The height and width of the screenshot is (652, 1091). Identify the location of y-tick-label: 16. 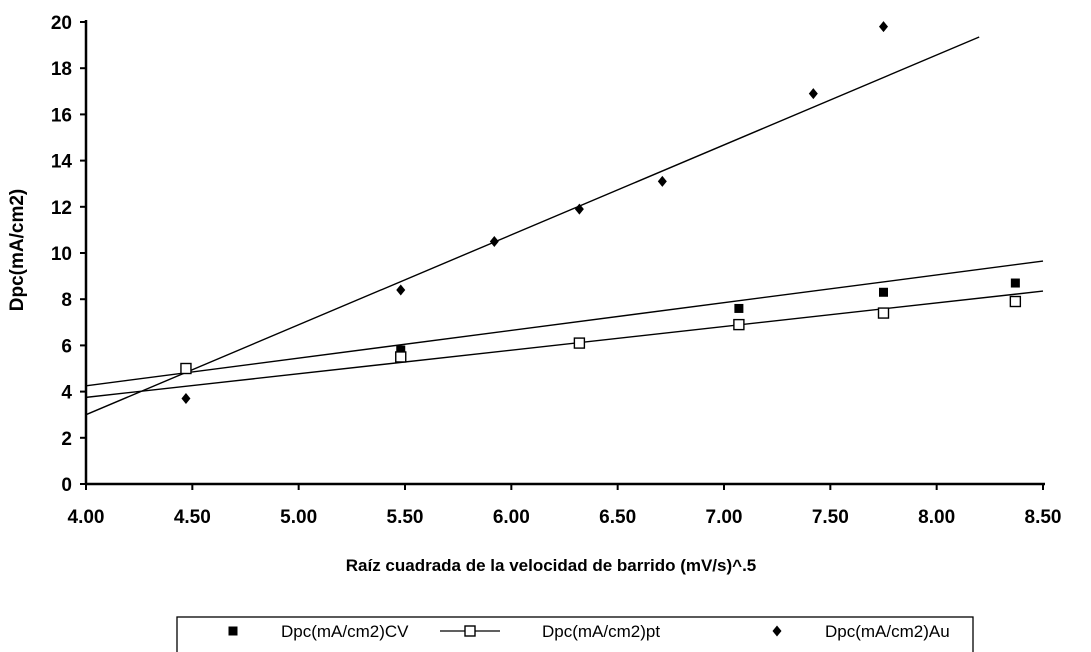
(61, 115).